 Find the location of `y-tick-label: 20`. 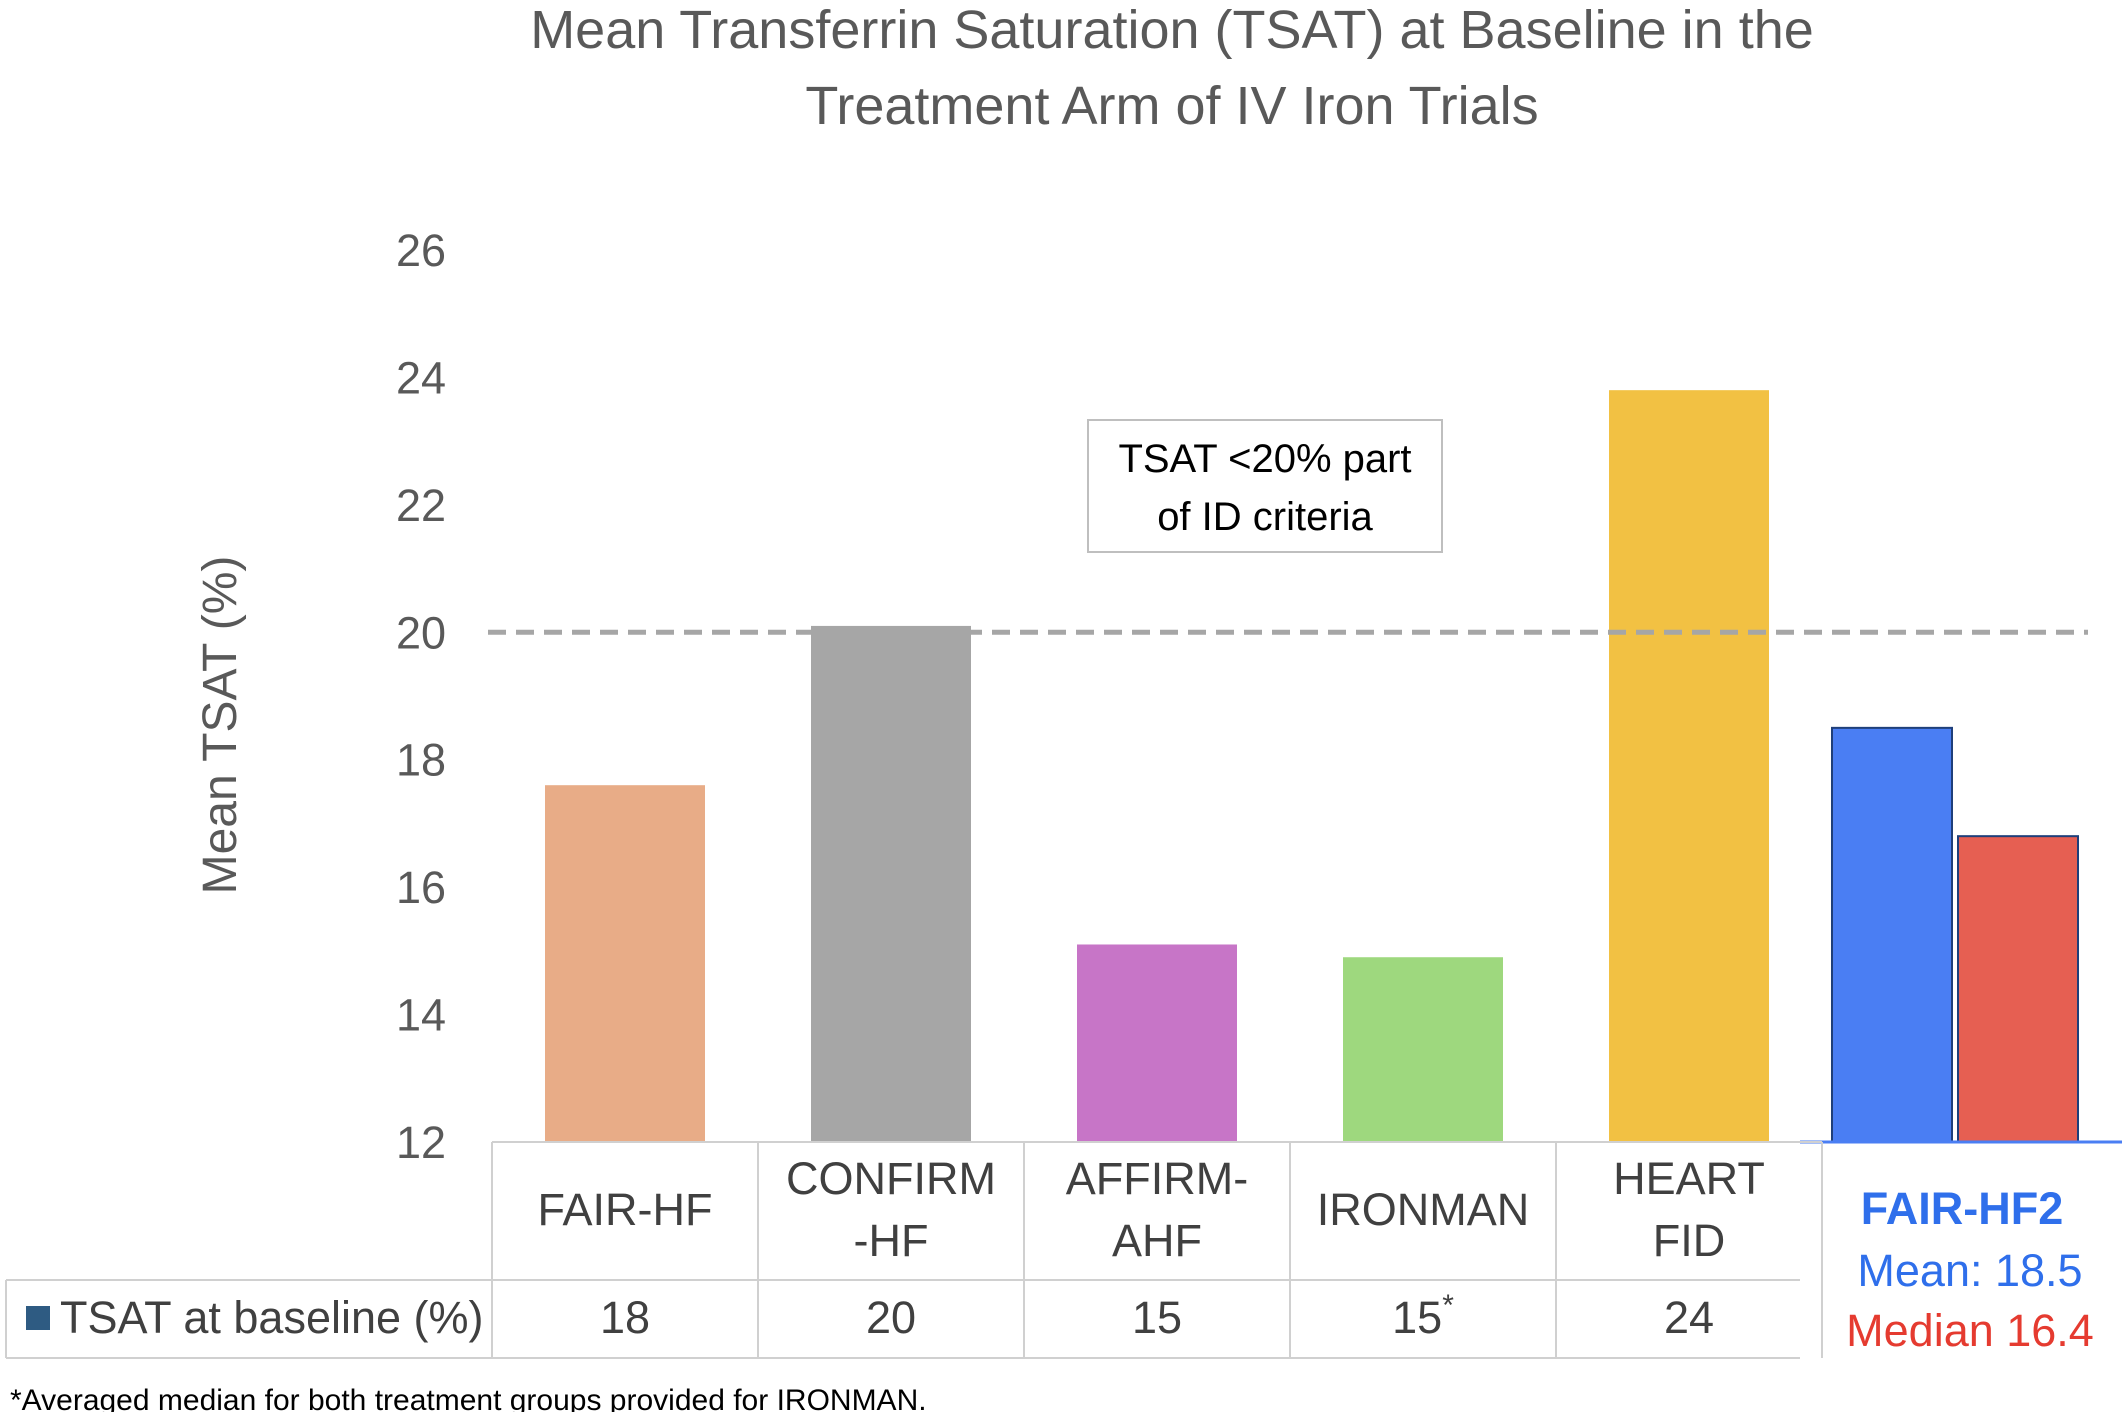

y-tick-label: 20 is located at coordinates (421, 632).